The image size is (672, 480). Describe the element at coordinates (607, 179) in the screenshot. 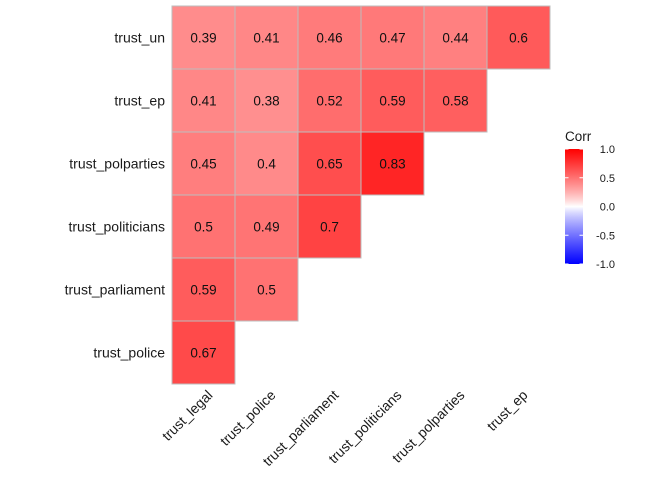

I see `legend-tick-label: 0.5` at that location.